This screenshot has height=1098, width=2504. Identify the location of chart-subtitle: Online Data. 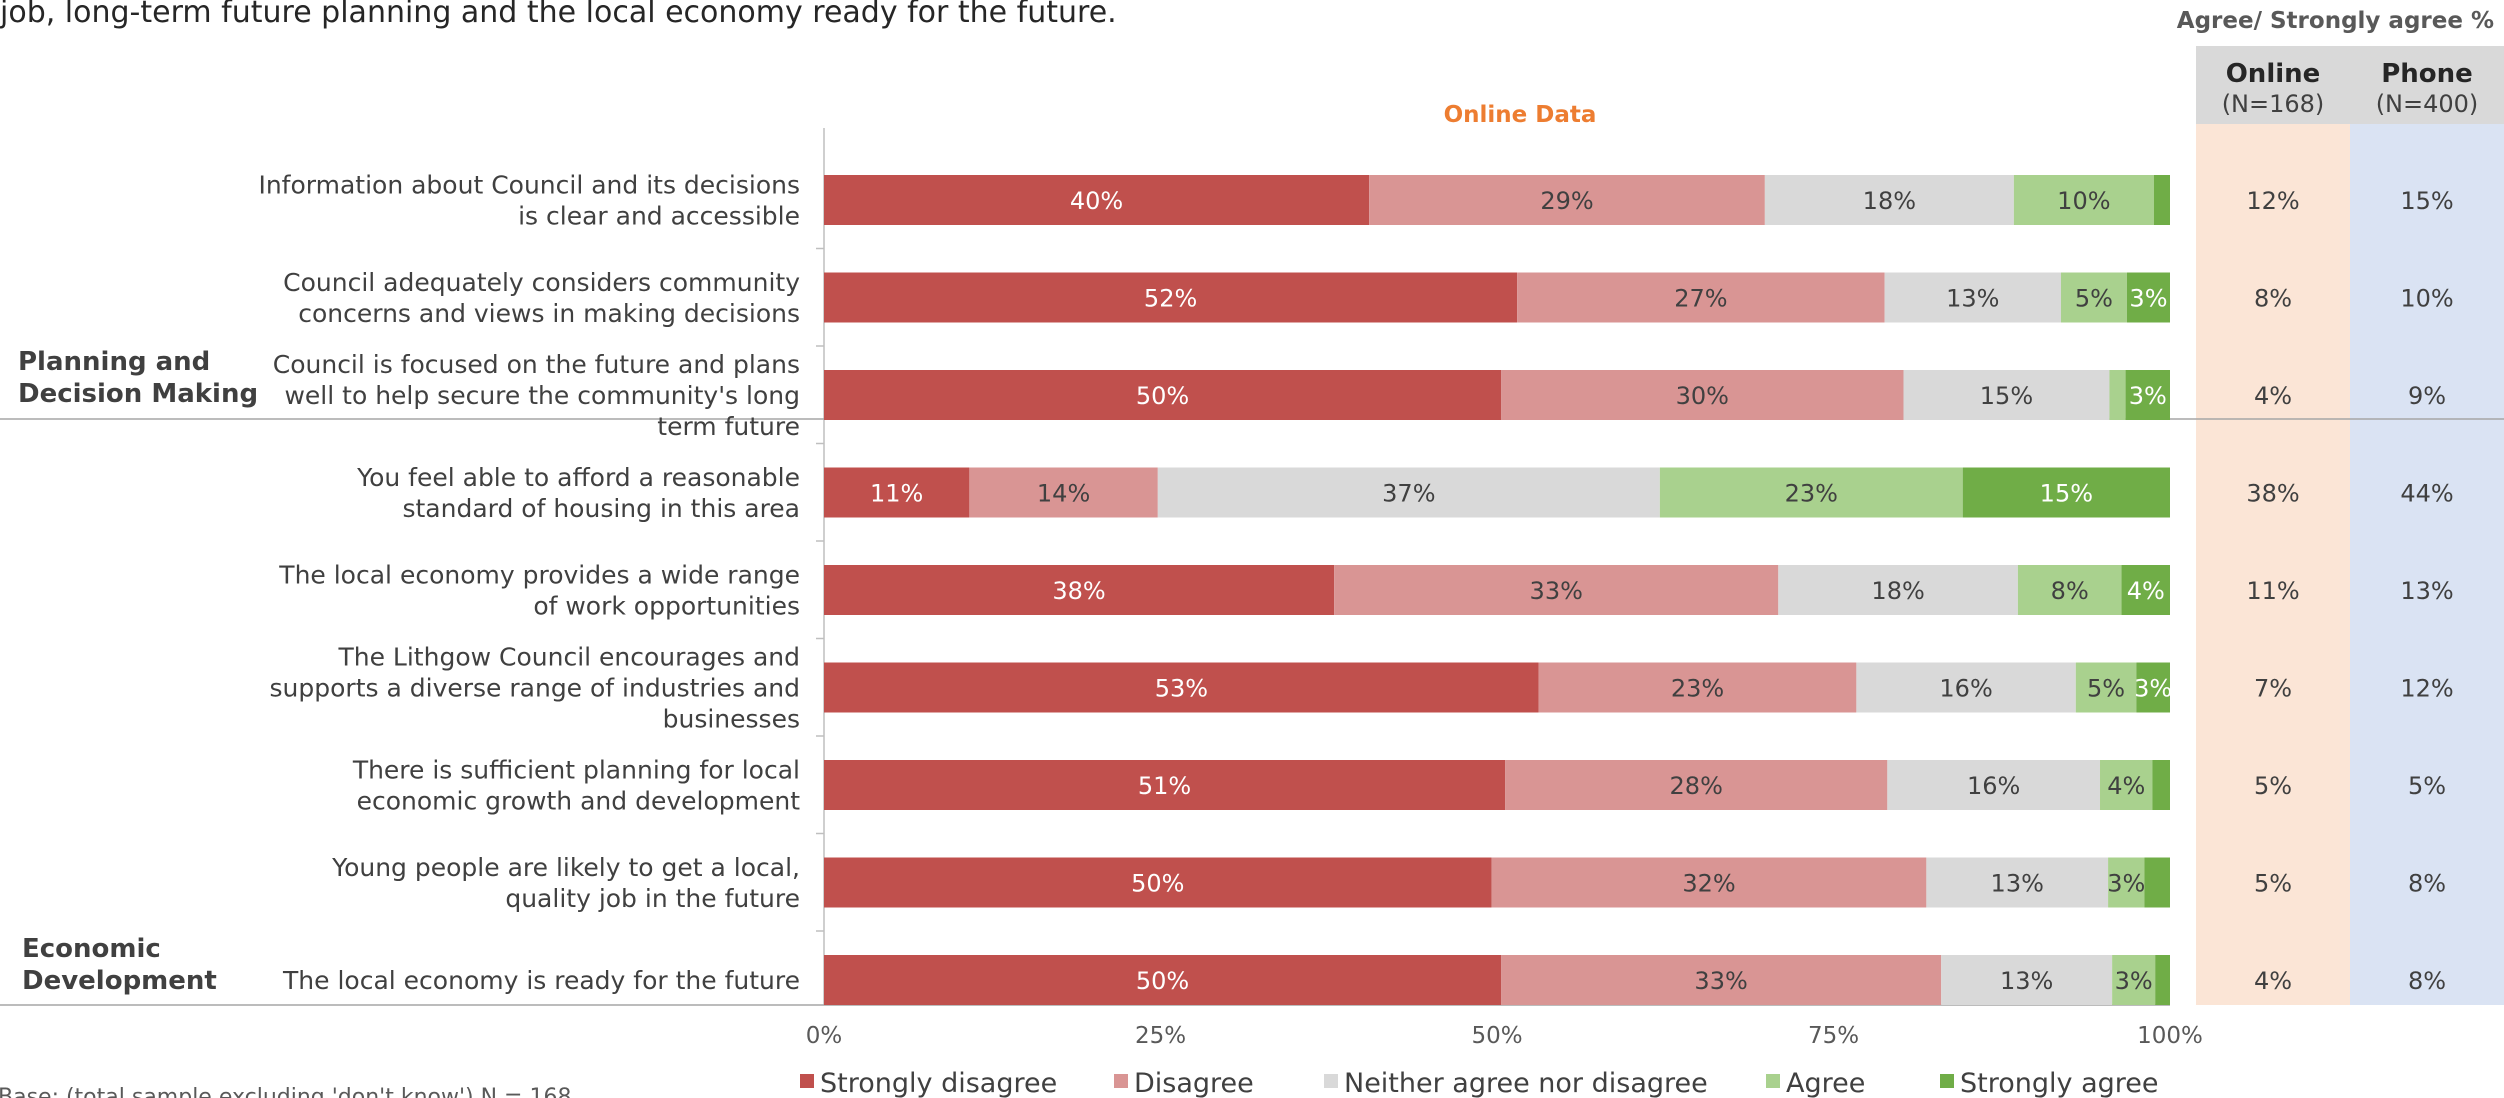
(1520, 115).